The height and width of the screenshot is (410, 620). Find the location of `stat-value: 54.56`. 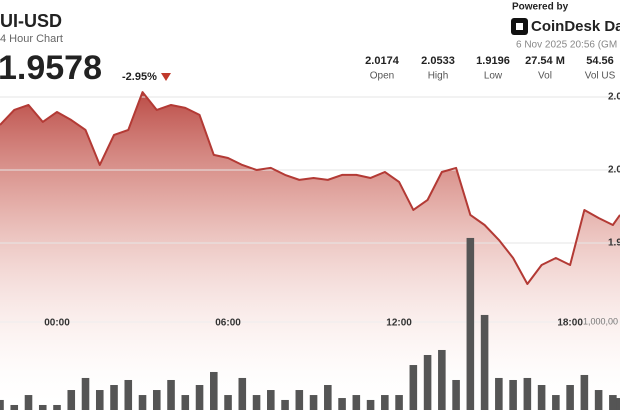

stat-value: 54.56 is located at coordinates (600, 61).